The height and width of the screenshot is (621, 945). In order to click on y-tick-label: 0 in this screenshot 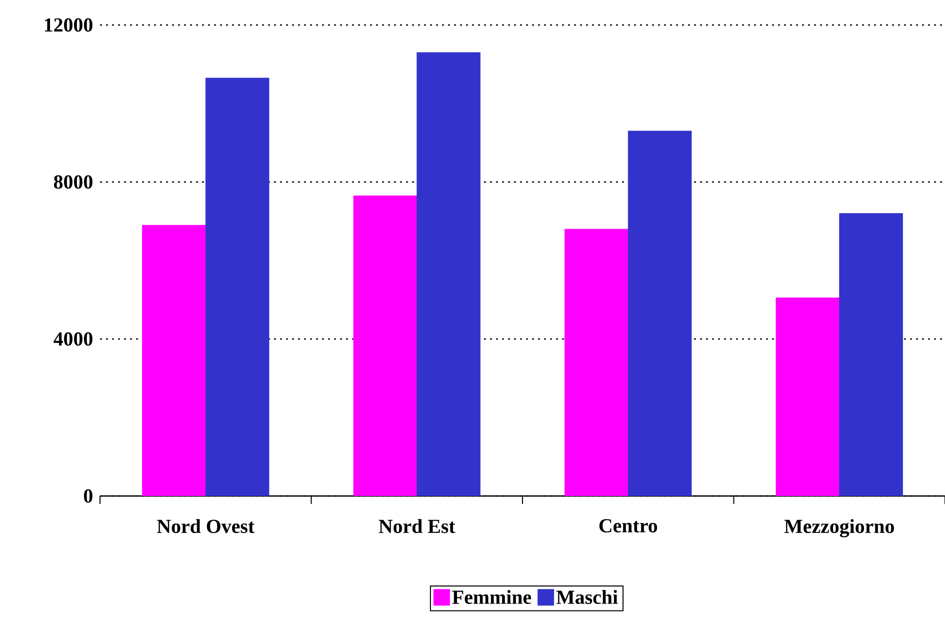, I will do `click(88, 496)`.